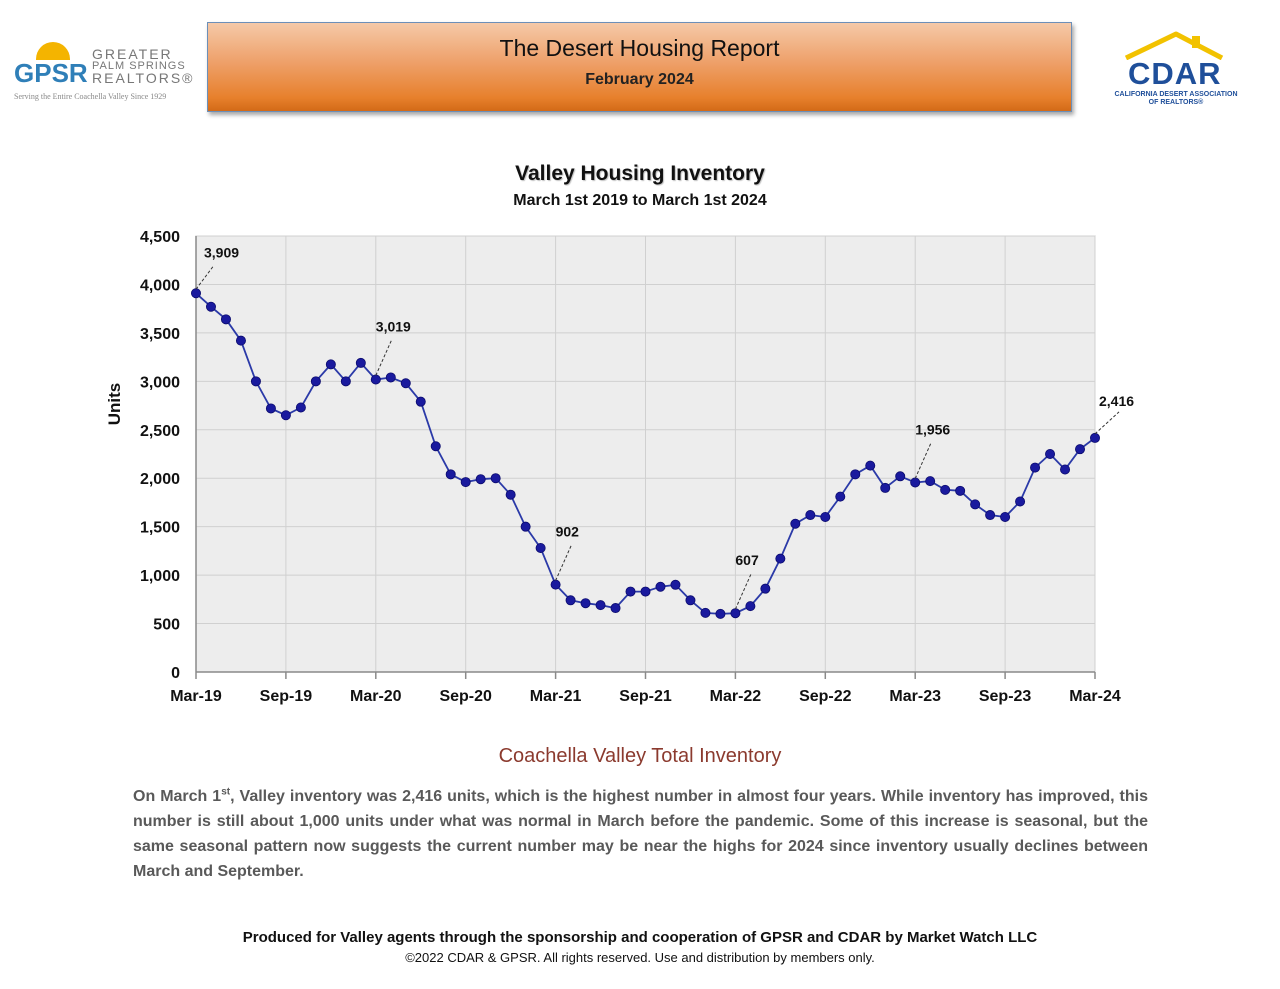 This screenshot has height=989, width=1280. Describe the element at coordinates (143, 66) in the screenshot. I see `gpsr-logo-name: GREATER PALM SPRINGS REALTORS®` at that location.